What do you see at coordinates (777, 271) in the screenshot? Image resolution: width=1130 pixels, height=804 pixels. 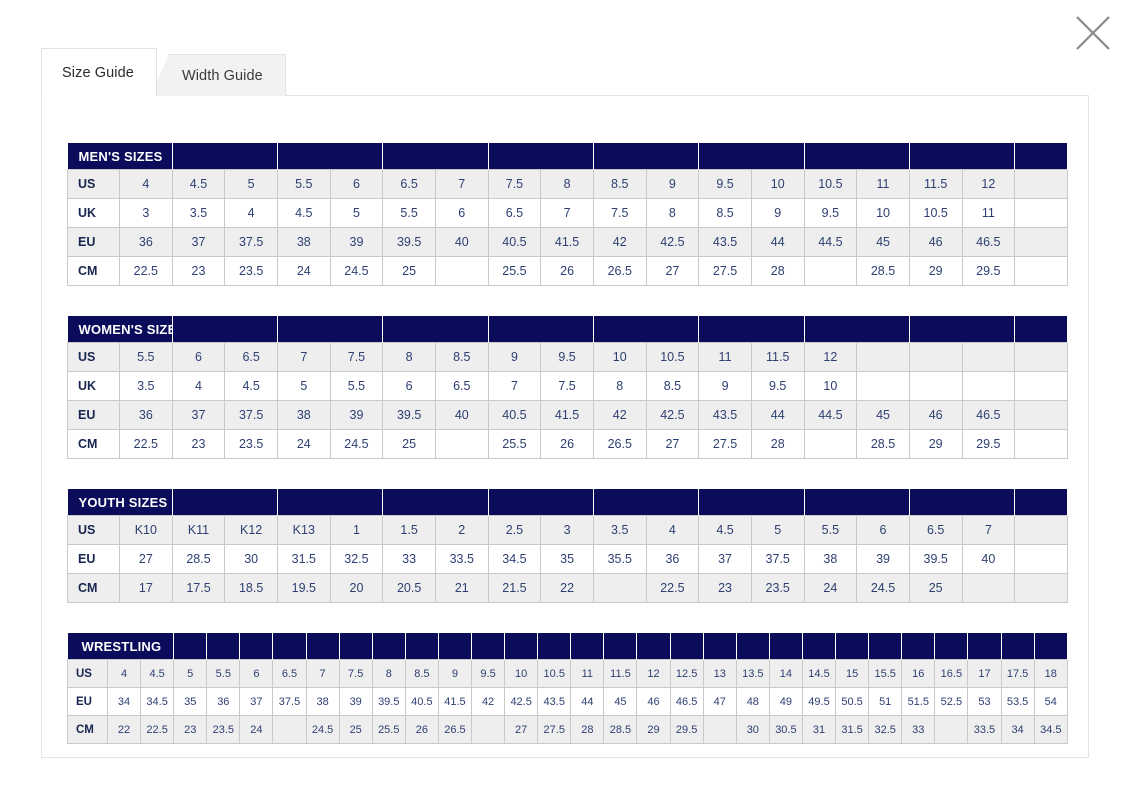 I see `size-cell: 28` at bounding box center [777, 271].